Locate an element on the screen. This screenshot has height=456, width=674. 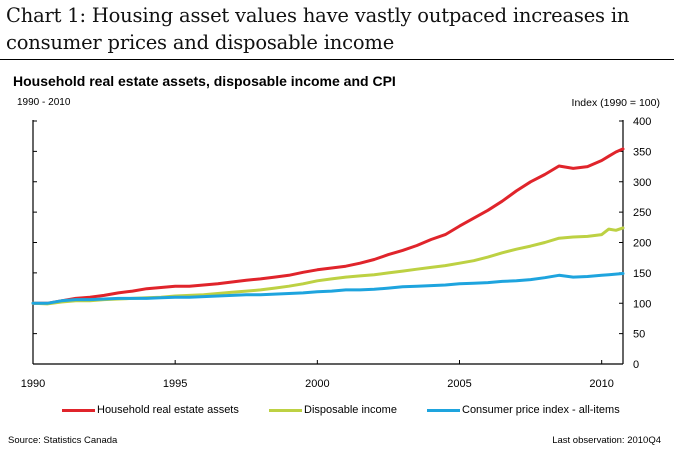
x-tick-label: 2000 is located at coordinates (317, 384).